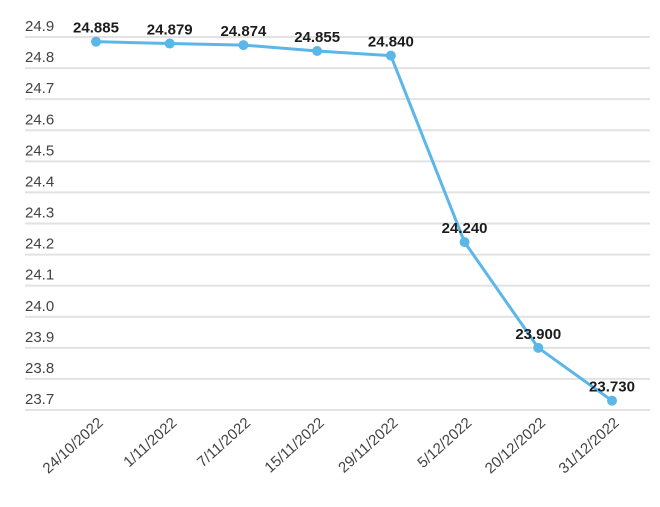 The image size is (660, 507). I want to click on x-axis-tick-label: 5/12/2022, so click(444, 442).